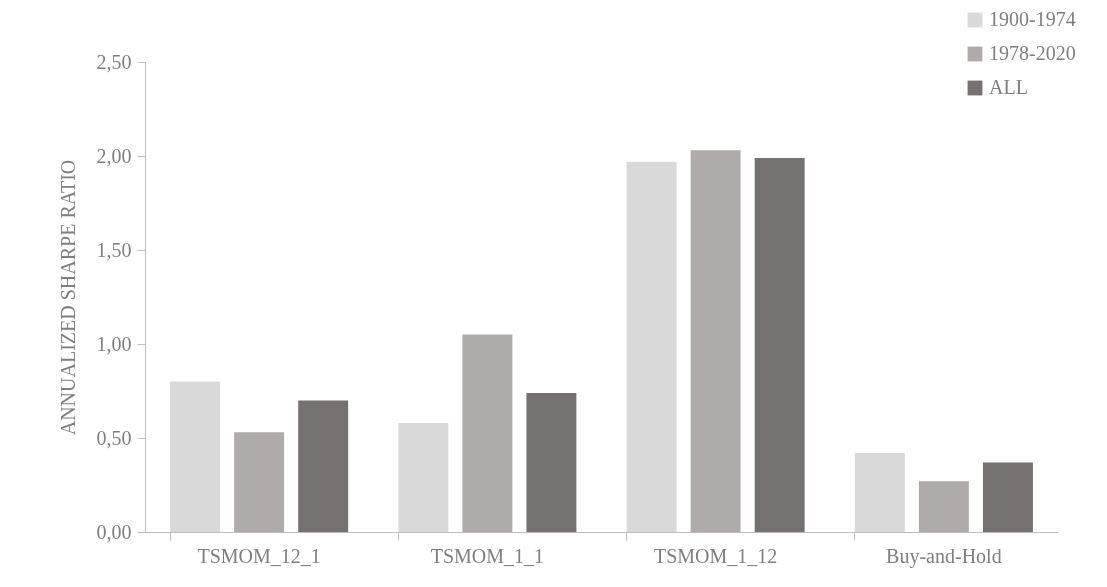 The height and width of the screenshot is (587, 1107). Describe the element at coordinates (715, 555) in the screenshot. I see `x-tick-label: TSMOM_1_12` at that location.